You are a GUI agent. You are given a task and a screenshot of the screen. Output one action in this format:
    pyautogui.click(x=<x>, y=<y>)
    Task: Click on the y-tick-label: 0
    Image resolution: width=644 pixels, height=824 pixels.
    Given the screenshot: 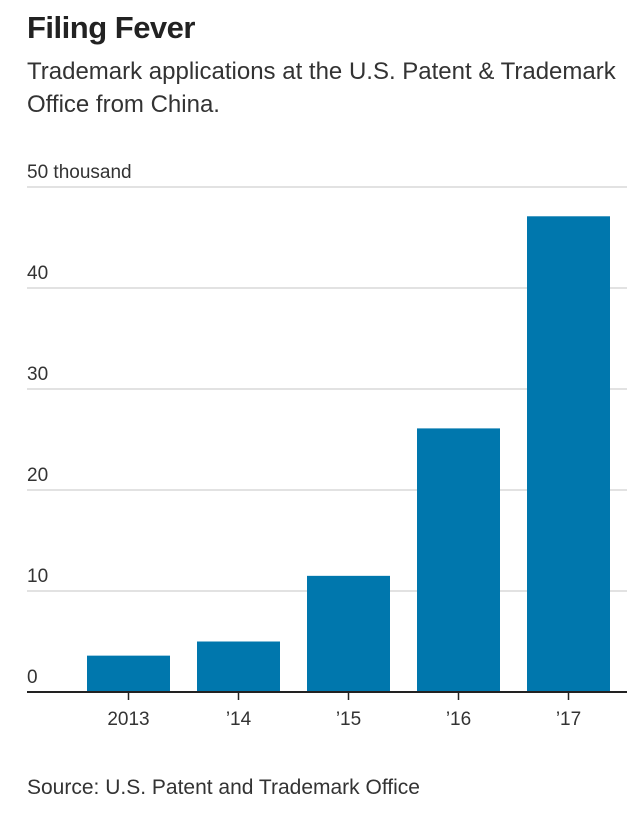 What is the action you would take?
    pyautogui.click(x=32, y=677)
    